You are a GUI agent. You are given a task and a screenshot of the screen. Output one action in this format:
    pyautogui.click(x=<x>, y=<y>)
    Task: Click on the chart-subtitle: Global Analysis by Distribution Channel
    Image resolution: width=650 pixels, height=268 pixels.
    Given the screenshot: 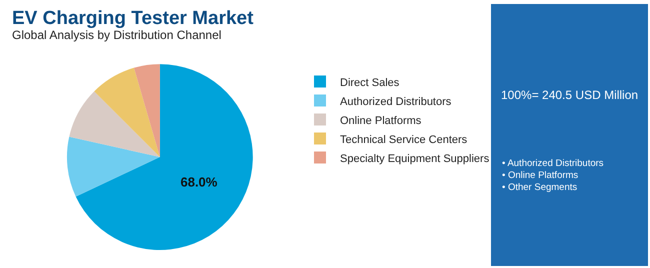 What is the action you would take?
    pyautogui.click(x=117, y=35)
    